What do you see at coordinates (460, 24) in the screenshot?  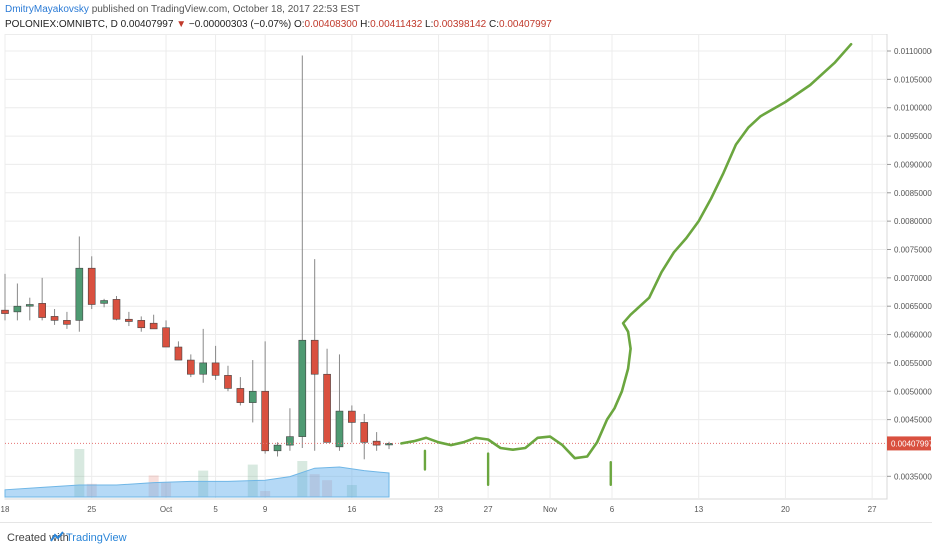 I see `low-value: 0.00398142` at bounding box center [460, 24].